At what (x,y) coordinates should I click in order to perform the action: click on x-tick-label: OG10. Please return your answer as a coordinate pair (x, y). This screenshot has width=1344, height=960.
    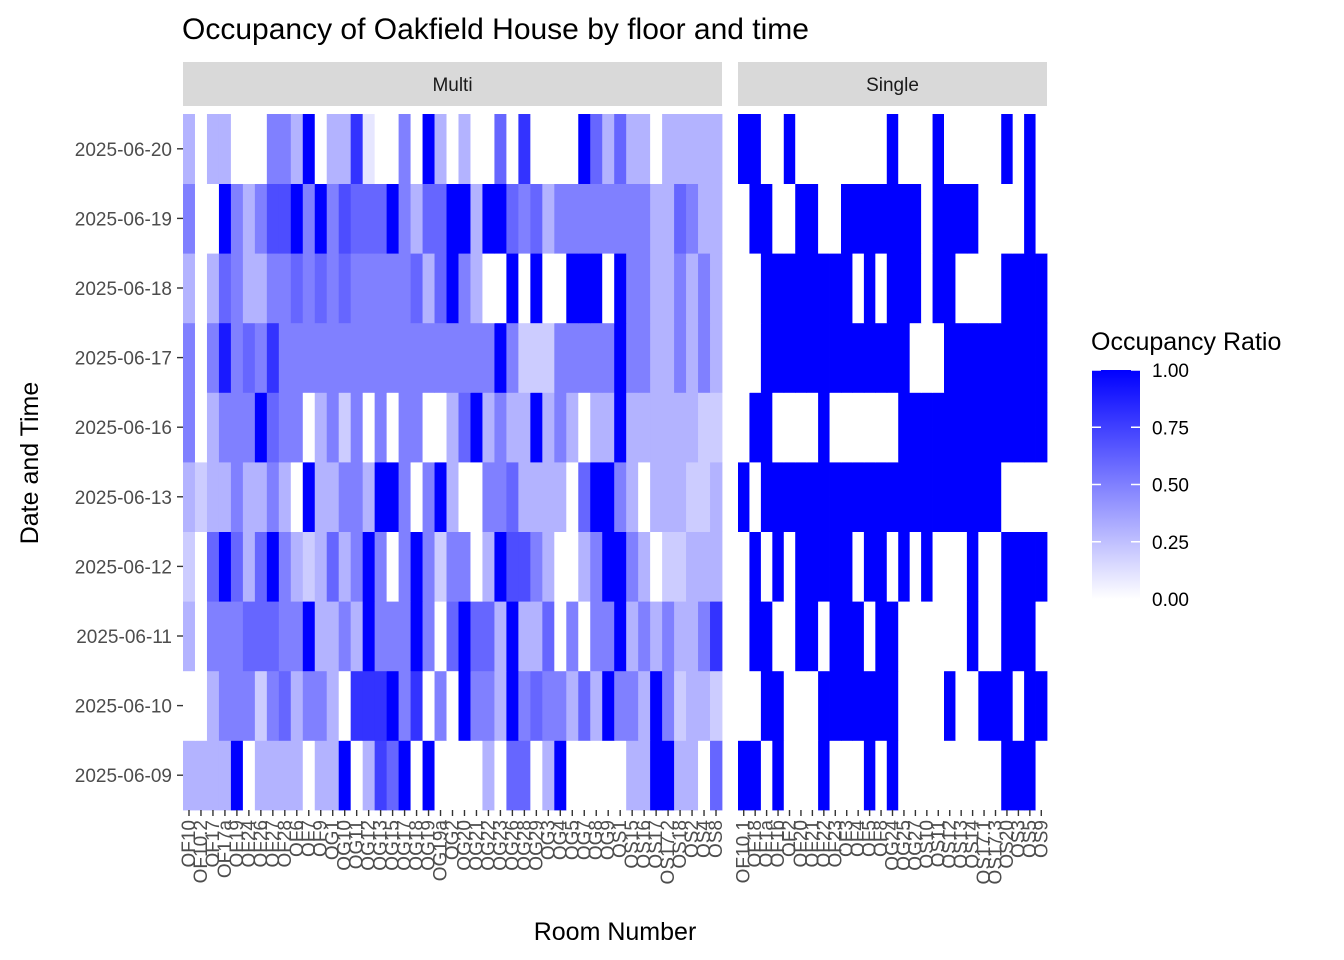
    Looking at the image, I should click on (345, 845).